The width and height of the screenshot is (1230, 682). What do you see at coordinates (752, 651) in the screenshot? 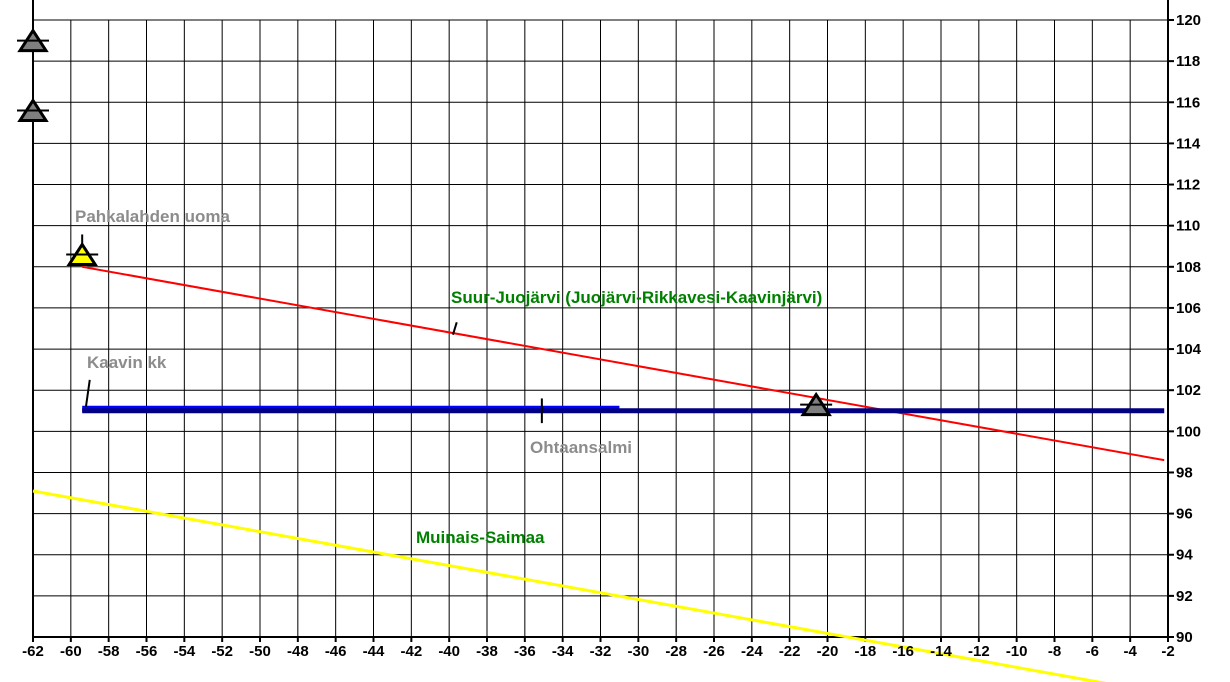
I see `x-tick-label: -24` at bounding box center [752, 651].